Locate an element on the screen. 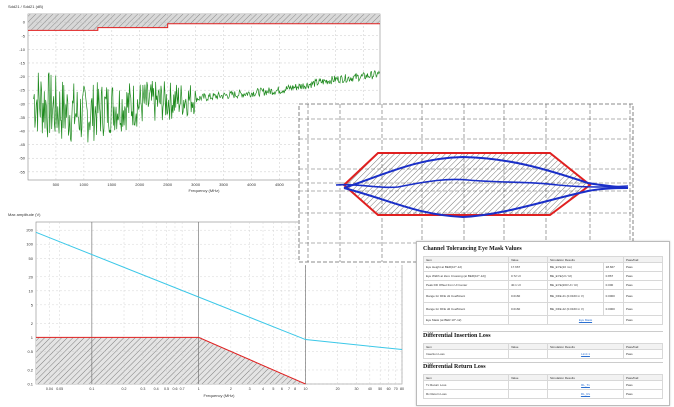 The image size is (674, 407). row-sim: BE_EYE(200 UI / UI) is located at coordinates (575, 285).